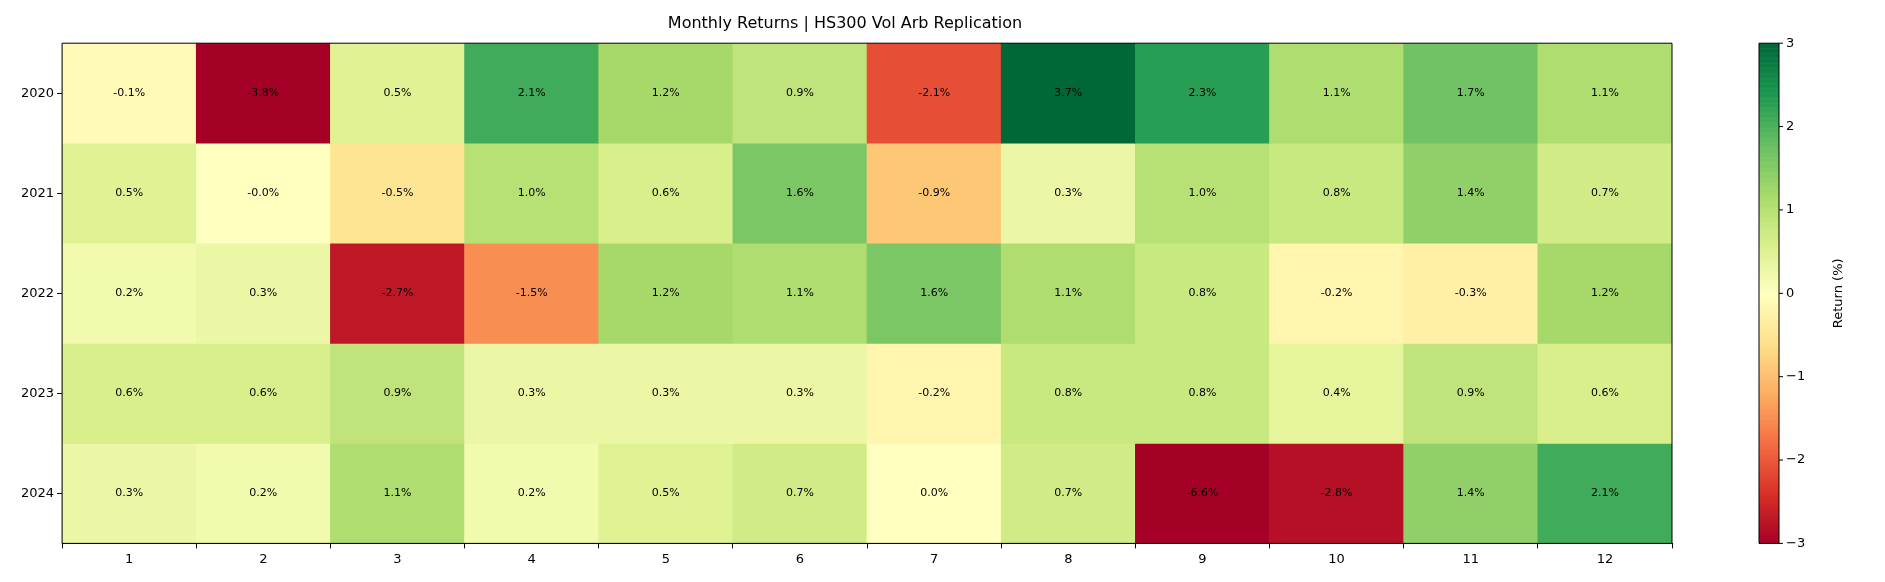  I want to click on data-label: -2.7%, so click(397, 293).